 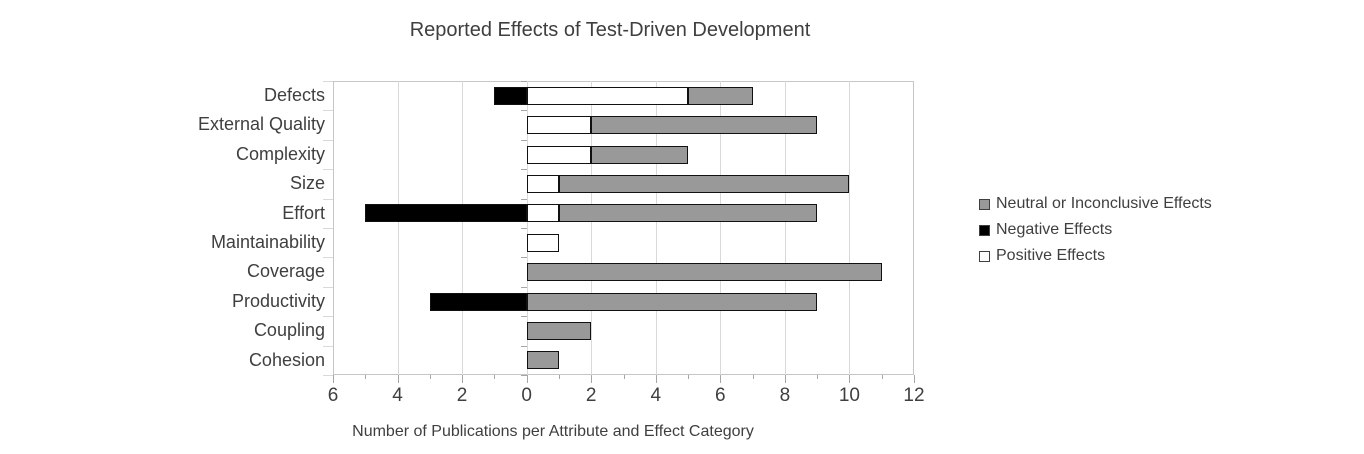 I want to click on x-tick-label: 12, so click(x=914, y=395).